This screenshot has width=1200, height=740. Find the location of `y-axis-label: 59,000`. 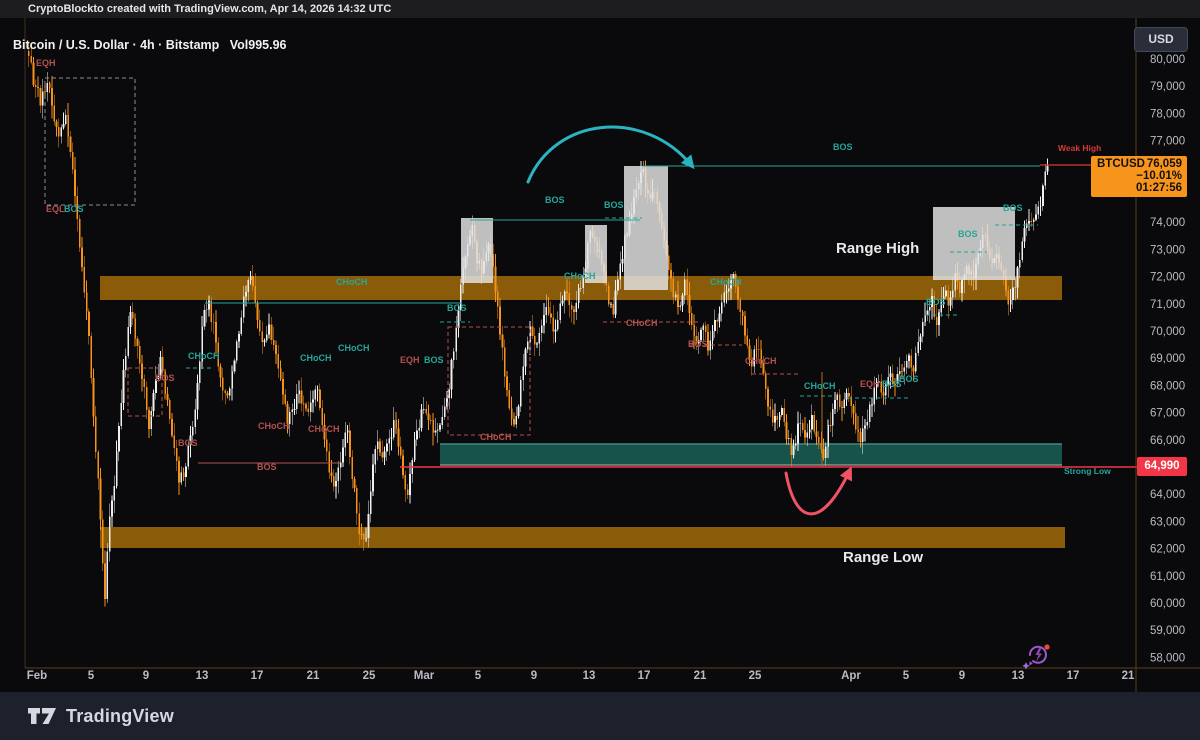

y-axis-label: 59,000 is located at coordinates (1167, 631).